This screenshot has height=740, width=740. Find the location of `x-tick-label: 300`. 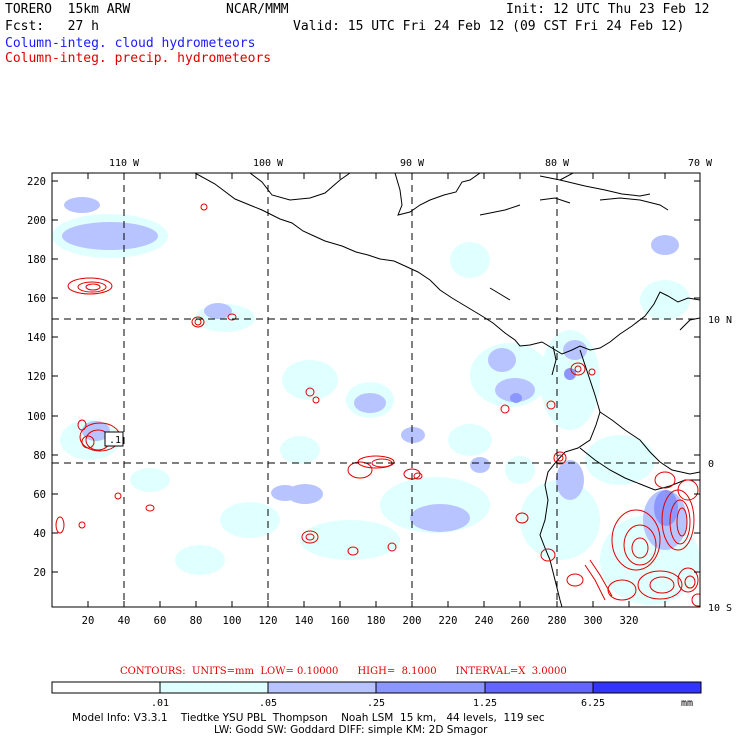

x-tick-label: 300 is located at coordinates (593, 621).